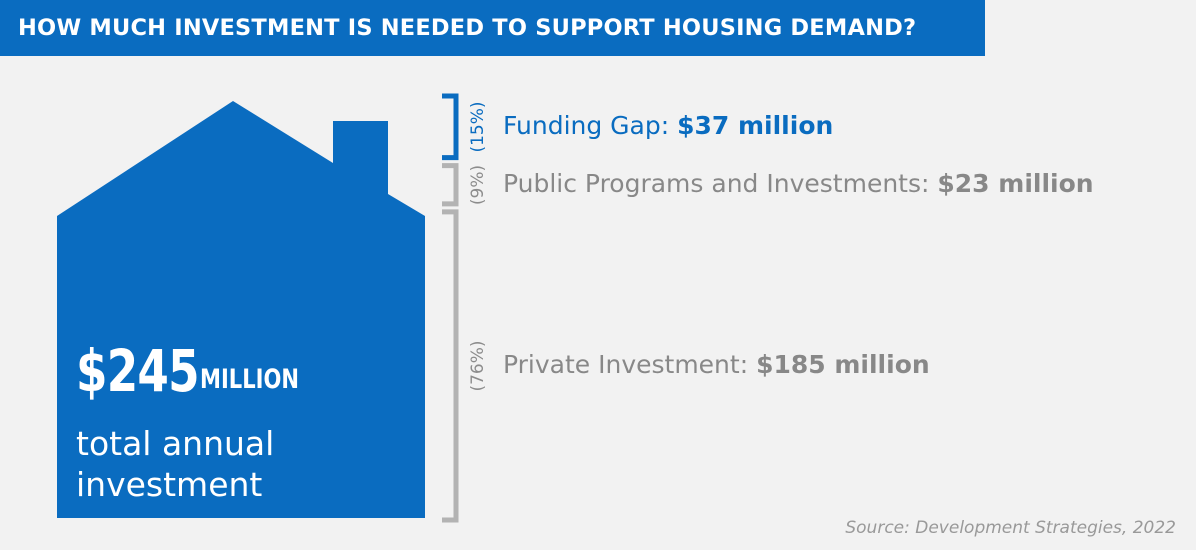 The image size is (1196, 550). I want to click on segment-amount-2: $185 million, so click(843, 364).